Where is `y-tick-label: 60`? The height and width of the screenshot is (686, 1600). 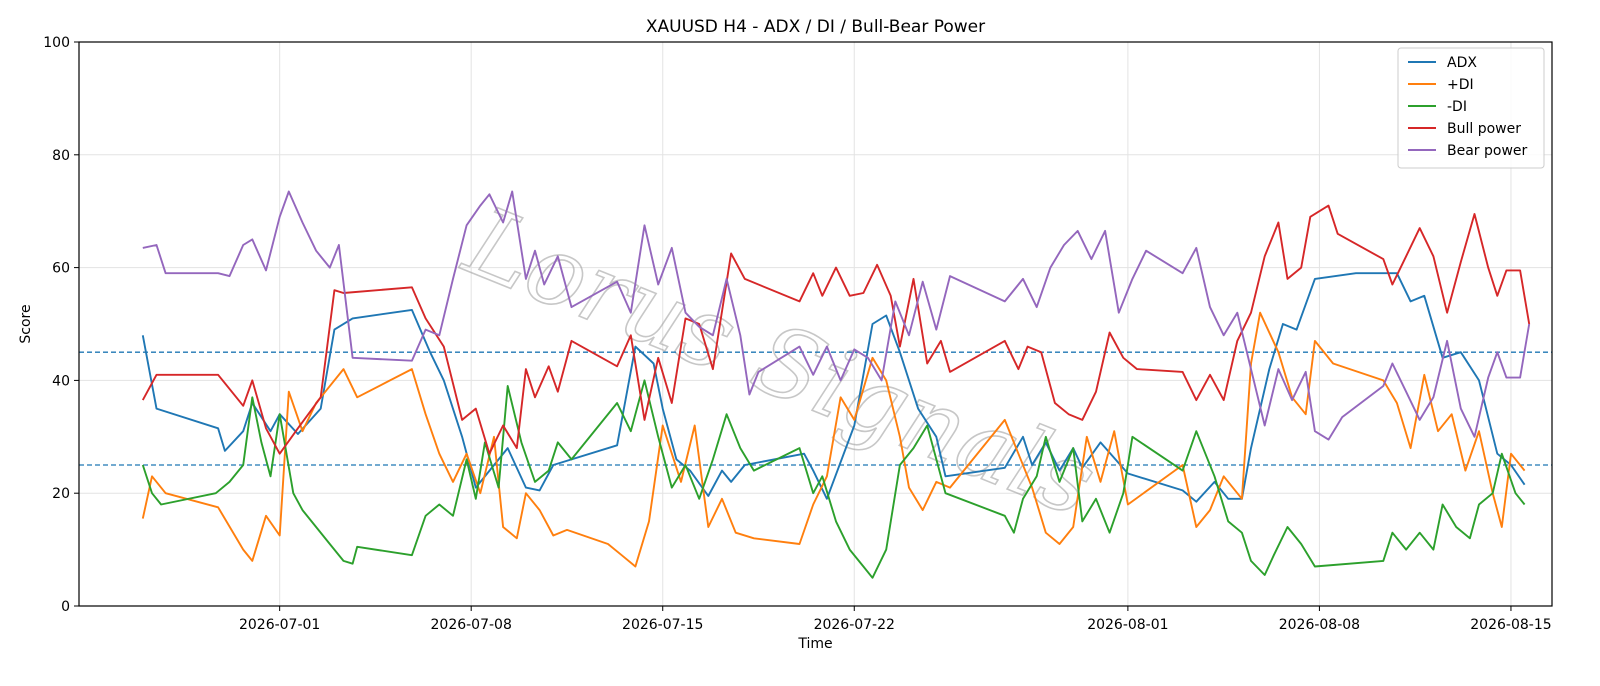
y-tick-label: 60 is located at coordinates (61, 269).